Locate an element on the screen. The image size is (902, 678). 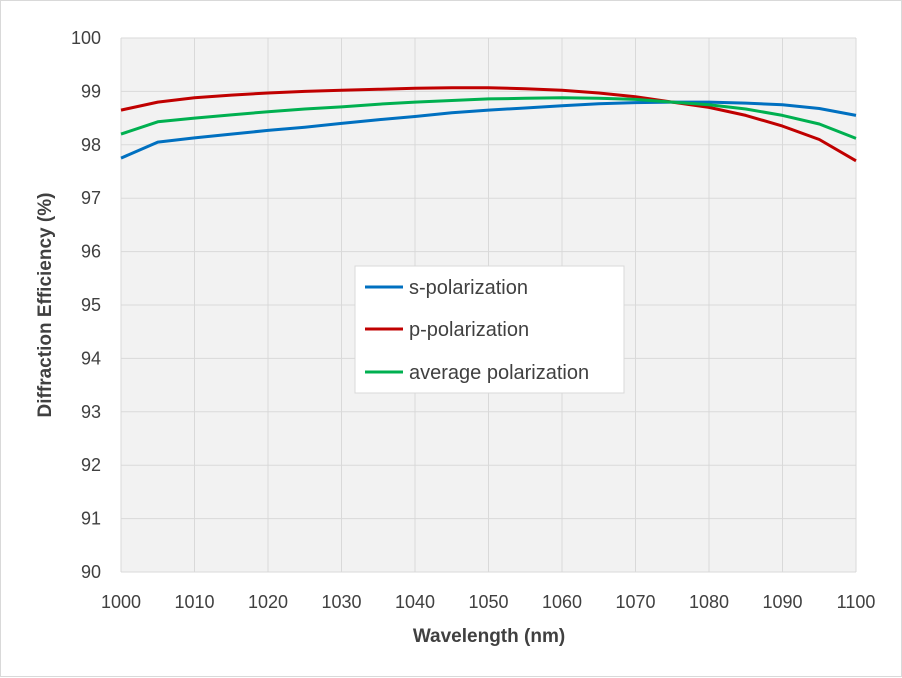
y-tick-label: 99 is located at coordinates (91, 91).